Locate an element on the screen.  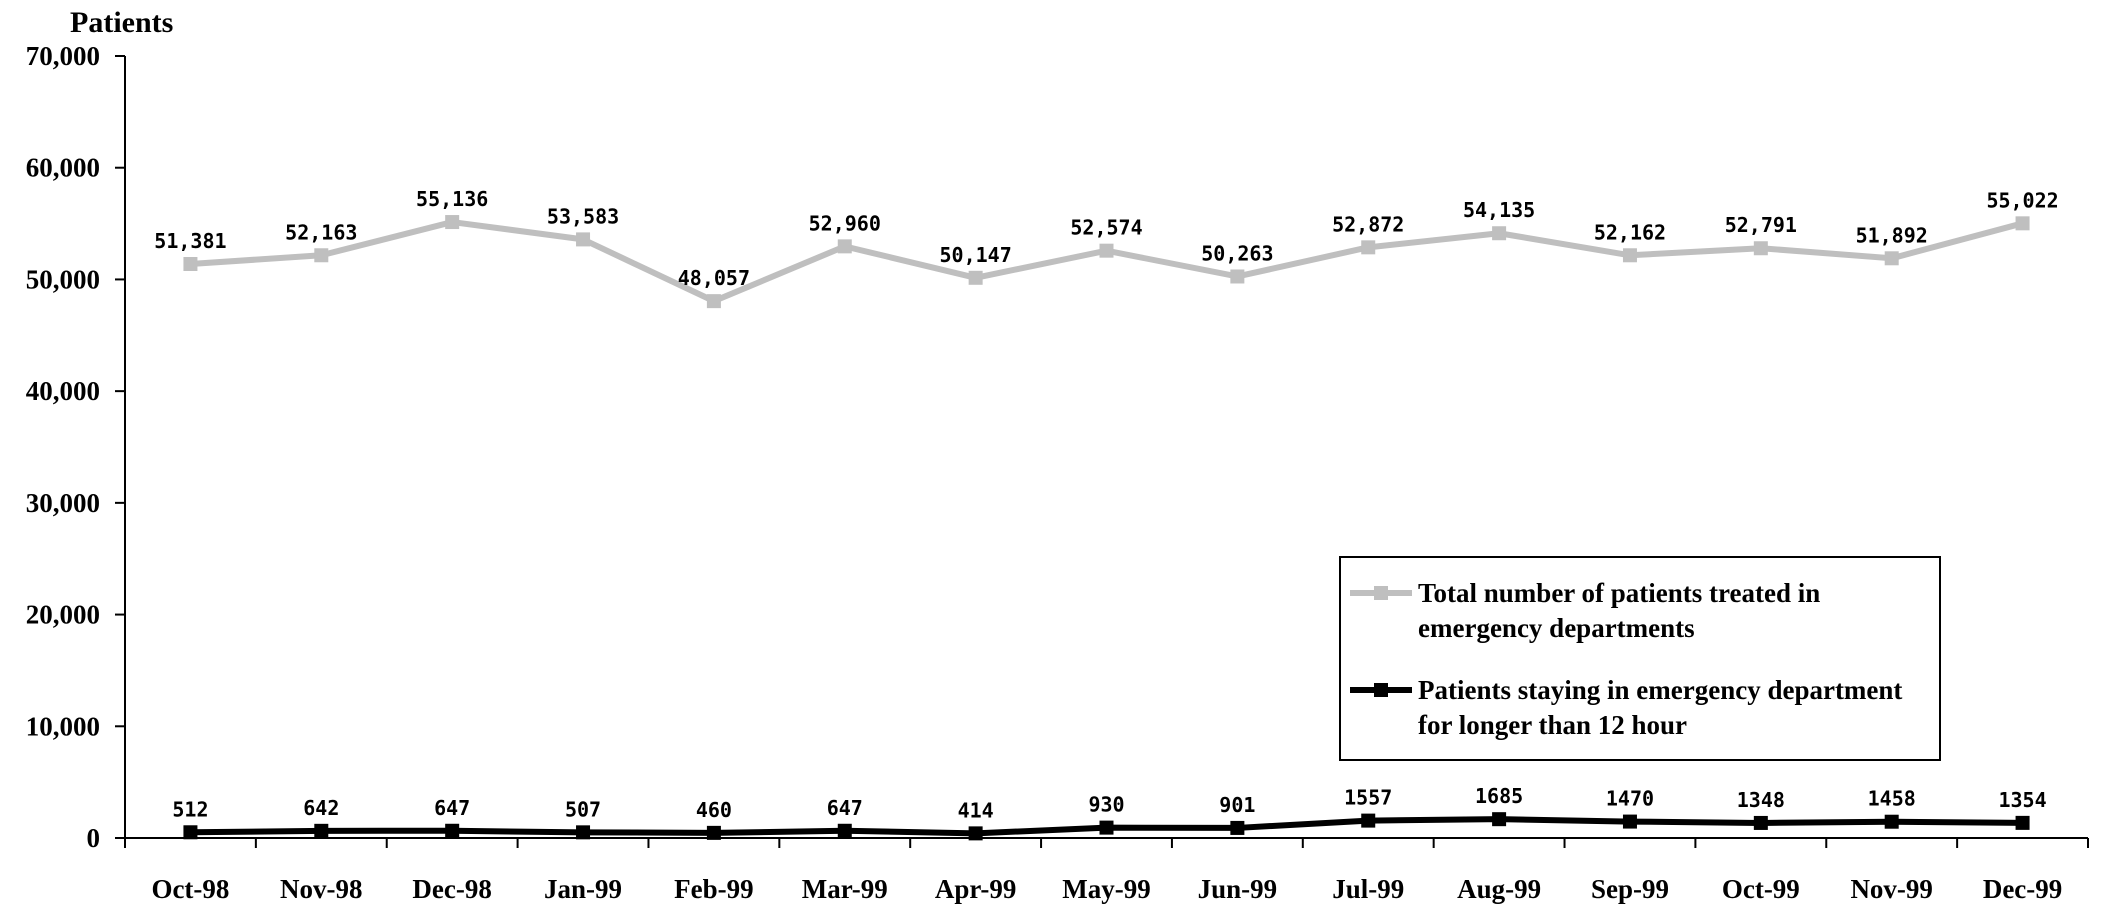
data-label: 50,147 is located at coordinates (976, 255).